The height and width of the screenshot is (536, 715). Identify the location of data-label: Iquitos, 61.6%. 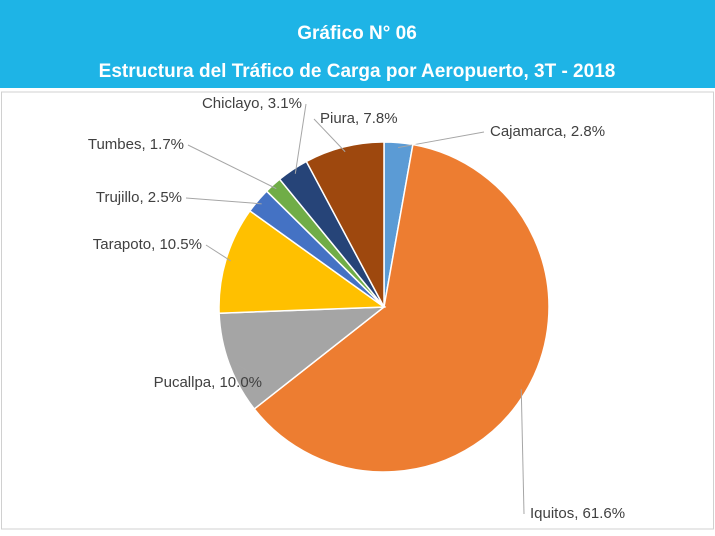
(577, 513).